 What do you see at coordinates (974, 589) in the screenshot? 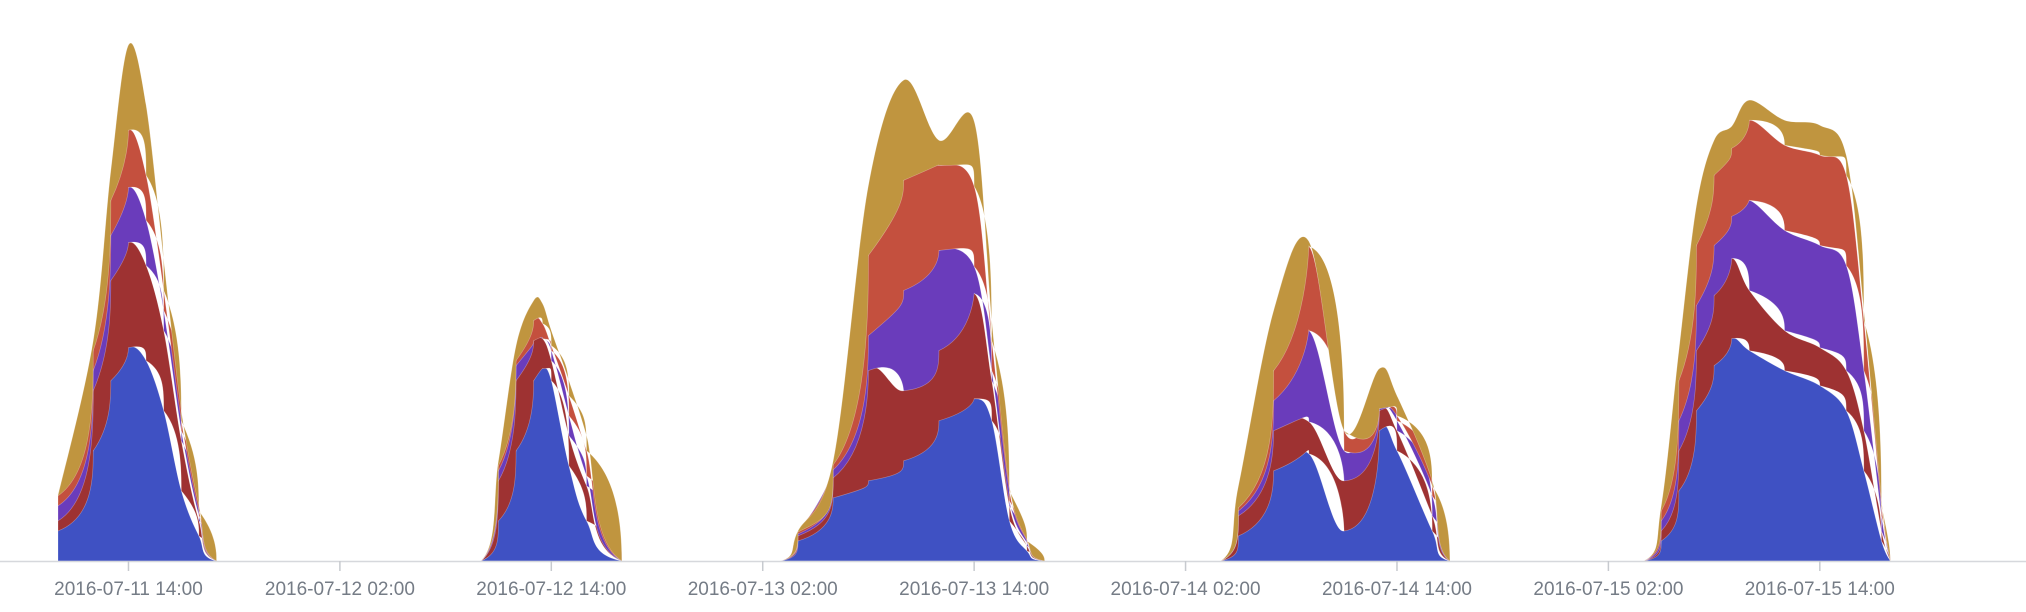
I see `x-tick-label: 2016-07-13 14:00` at bounding box center [974, 589].